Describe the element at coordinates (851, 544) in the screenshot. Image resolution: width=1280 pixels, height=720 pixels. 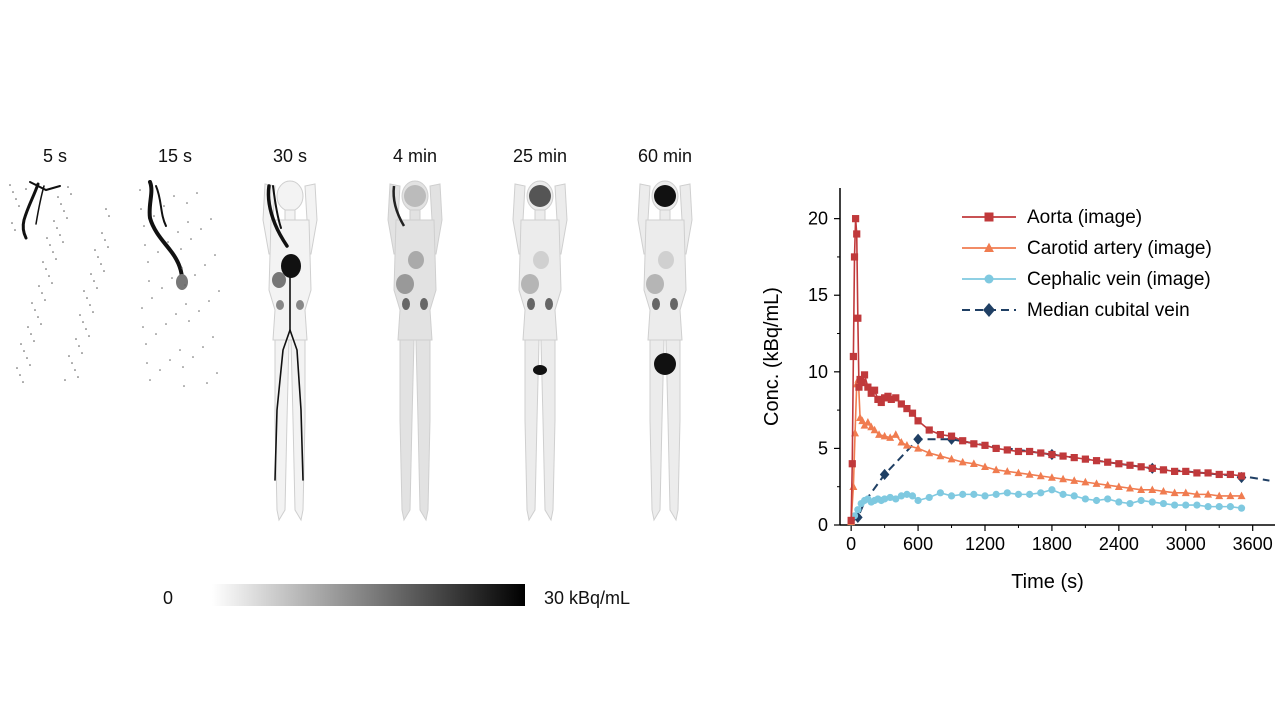
I see `x-tick-label: 0` at that location.